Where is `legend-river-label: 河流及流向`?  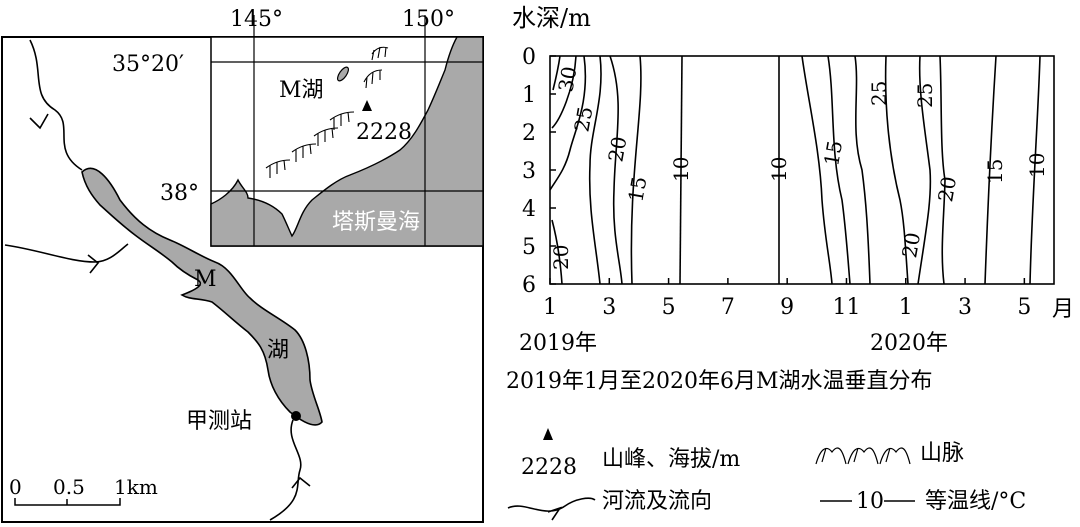 legend-river-label: 河流及流向 is located at coordinates (657, 501).